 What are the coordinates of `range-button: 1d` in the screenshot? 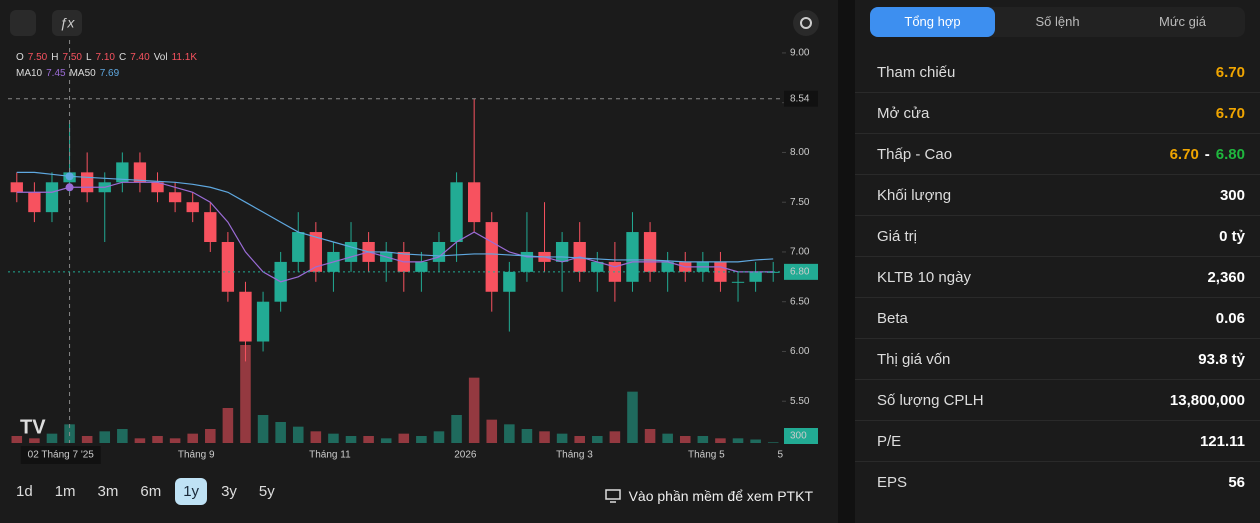 It's located at (24, 491).